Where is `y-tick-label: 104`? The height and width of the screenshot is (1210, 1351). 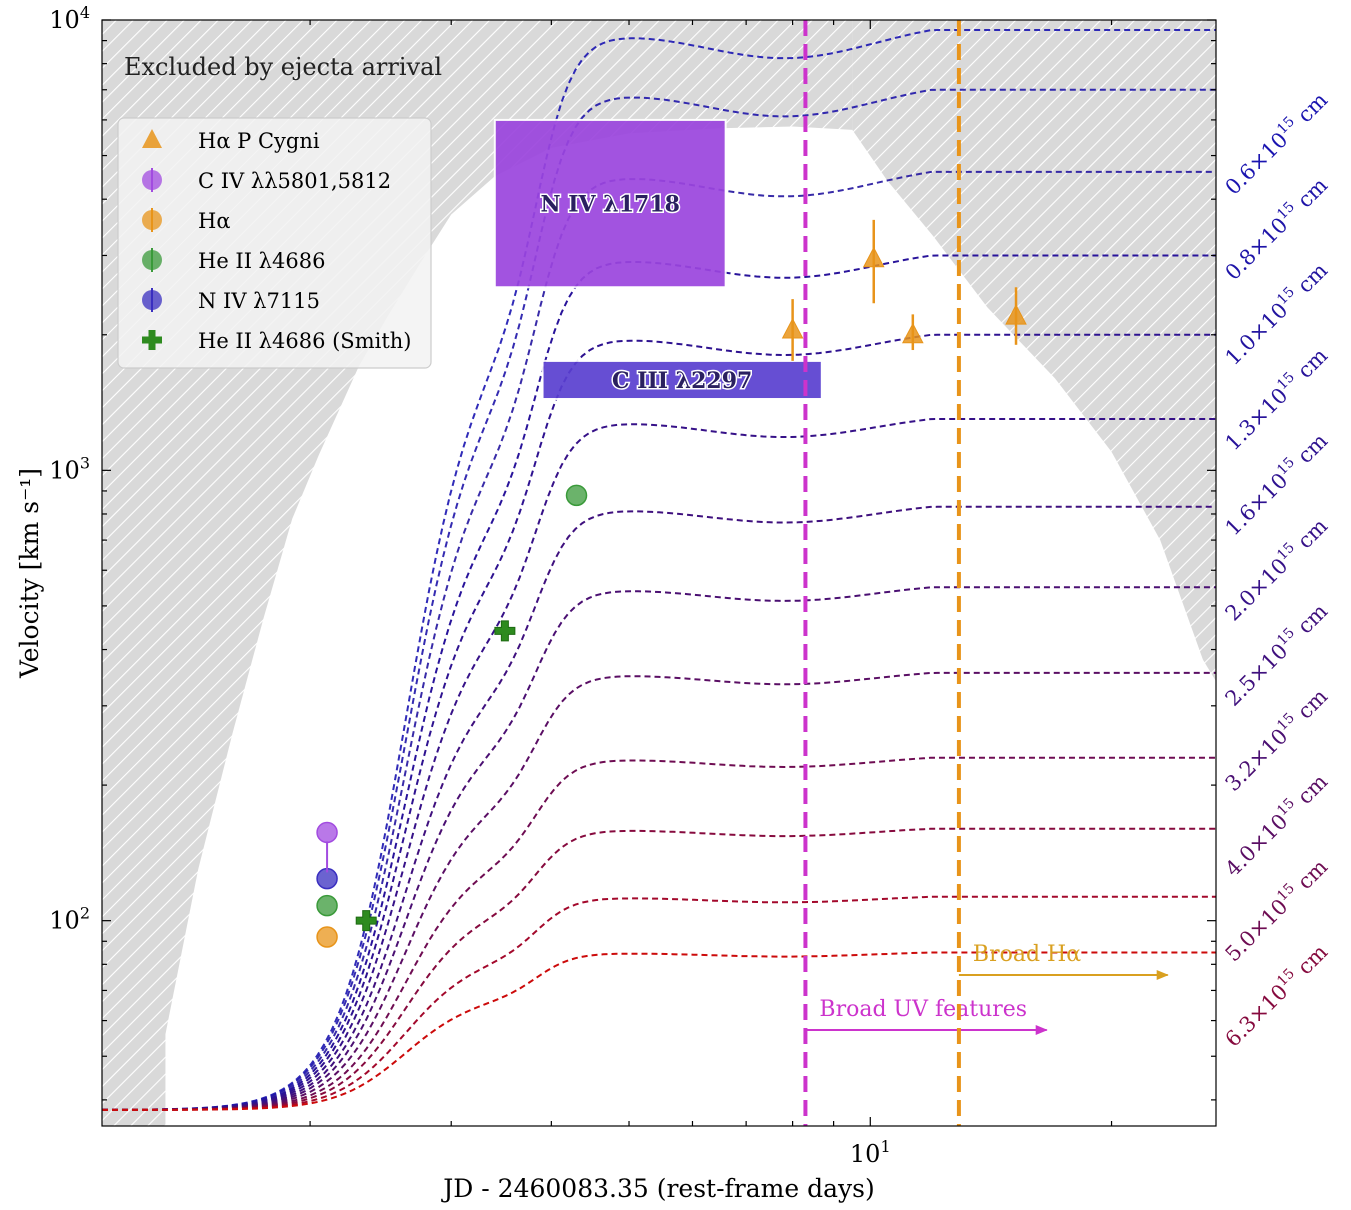
y-tick-label: 104 is located at coordinates (69, 18).